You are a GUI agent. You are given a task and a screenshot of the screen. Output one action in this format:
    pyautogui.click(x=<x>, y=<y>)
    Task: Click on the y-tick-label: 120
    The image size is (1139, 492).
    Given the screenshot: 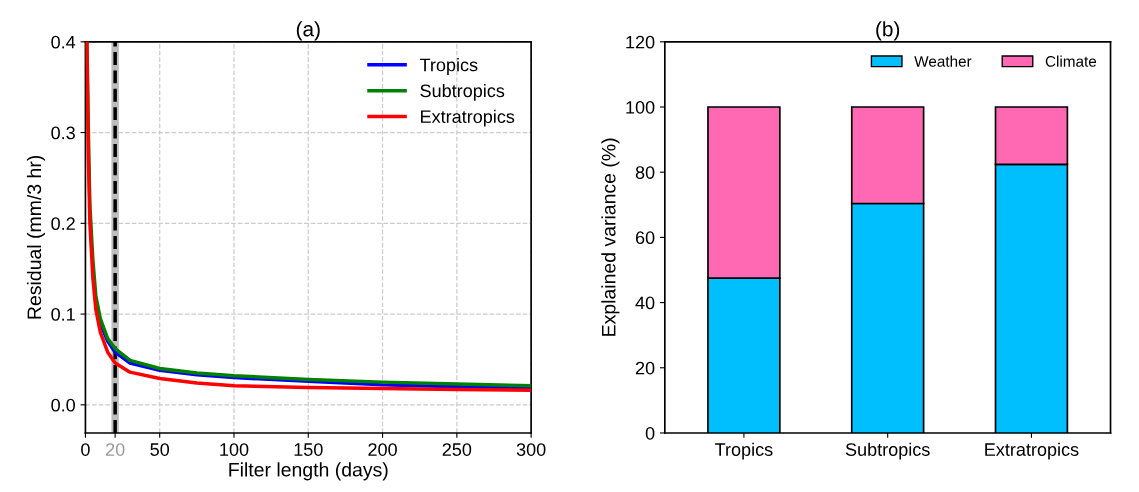 What is the action you would take?
    pyautogui.click(x=640, y=42)
    